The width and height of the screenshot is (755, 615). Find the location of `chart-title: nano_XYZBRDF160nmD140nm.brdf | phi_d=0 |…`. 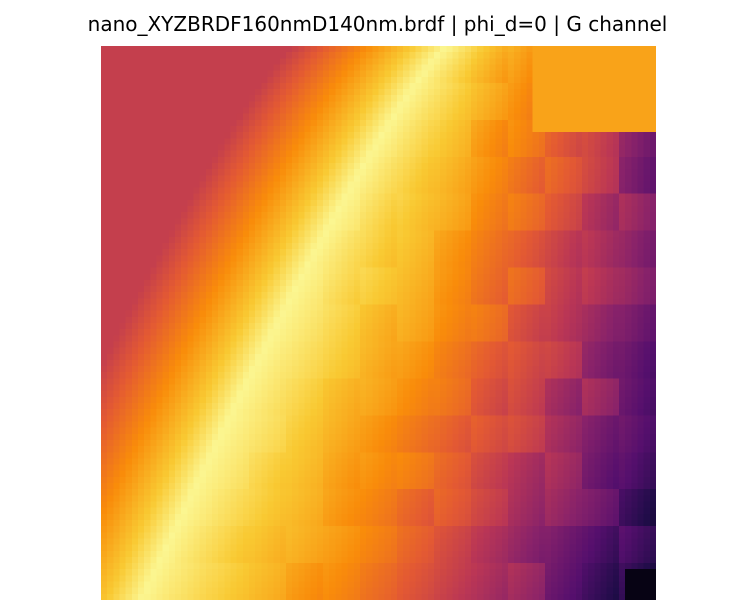

chart-title: nano_XYZBRDF160nmD140nm.brdf | phi_d=0 |… is located at coordinates (377, 24).